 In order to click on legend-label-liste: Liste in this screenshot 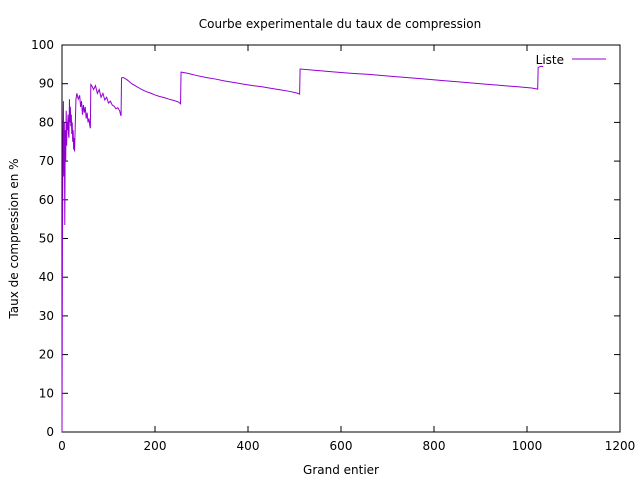, I will do `click(550, 60)`.